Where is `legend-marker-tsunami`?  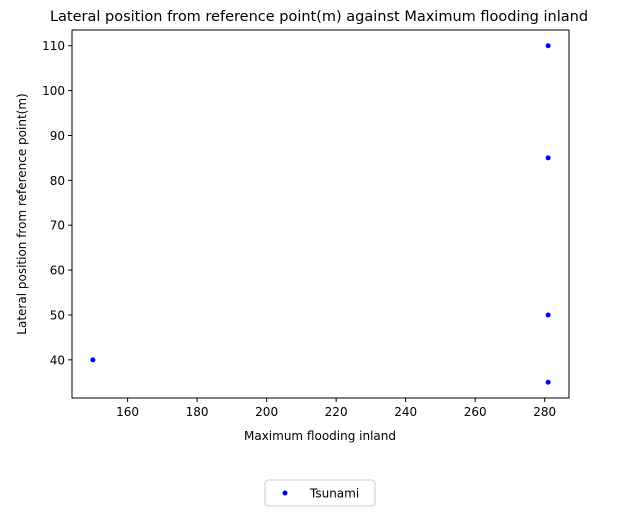 legend-marker-tsunami is located at coordinates (285, 493).